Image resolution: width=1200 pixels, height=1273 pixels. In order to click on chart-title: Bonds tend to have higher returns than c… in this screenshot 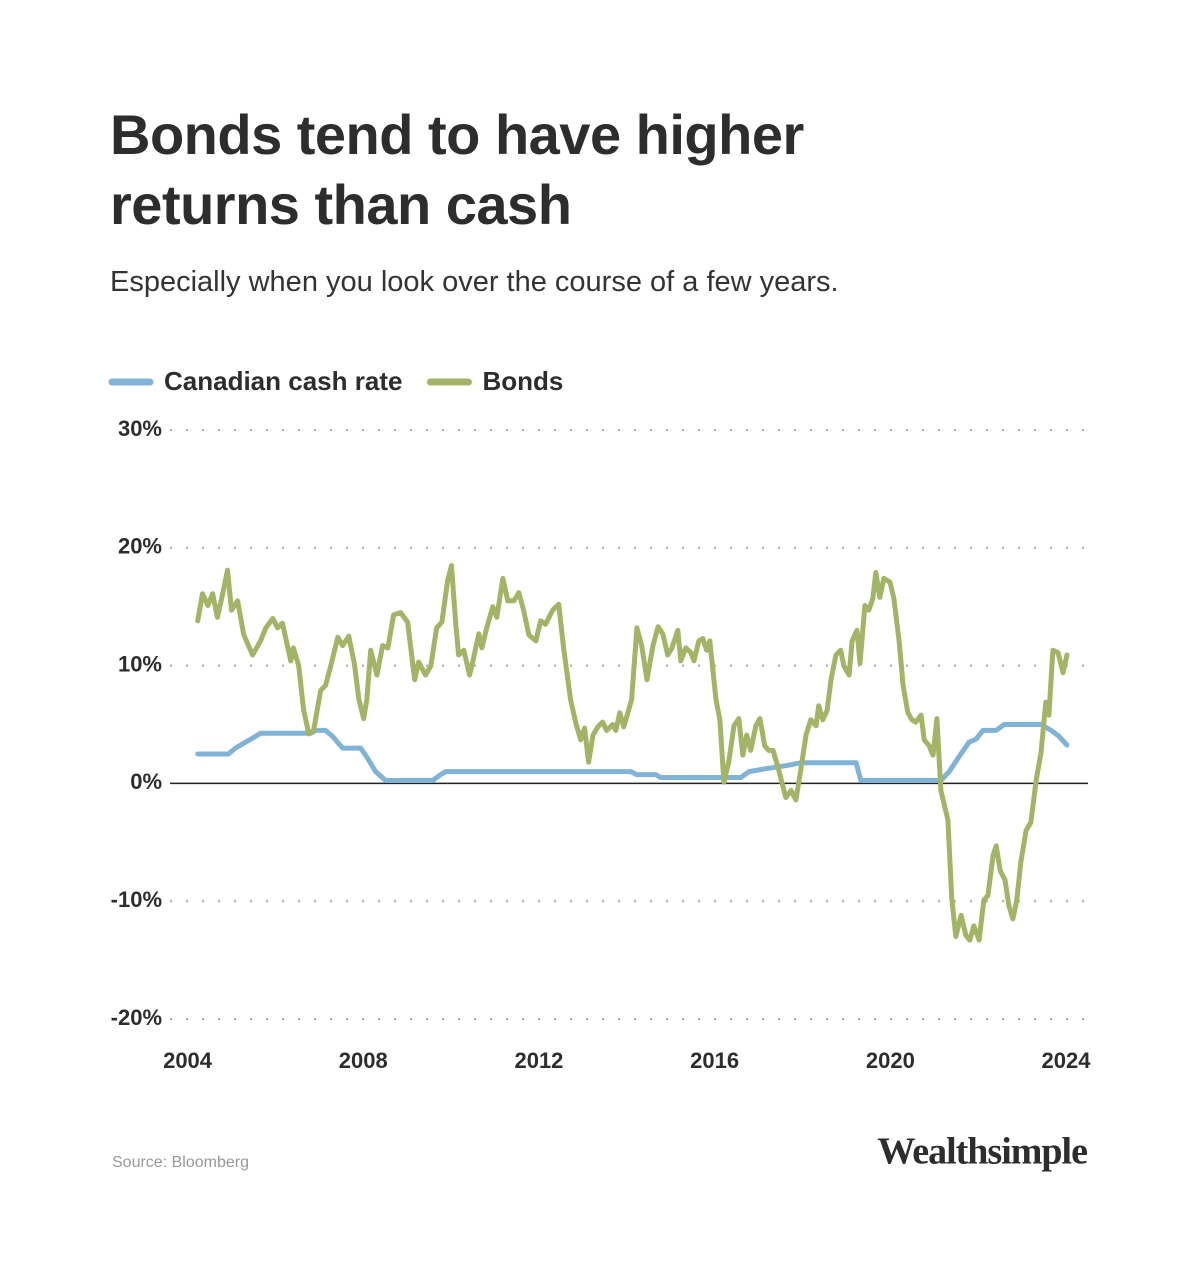, I will do `click(457, 169)`.